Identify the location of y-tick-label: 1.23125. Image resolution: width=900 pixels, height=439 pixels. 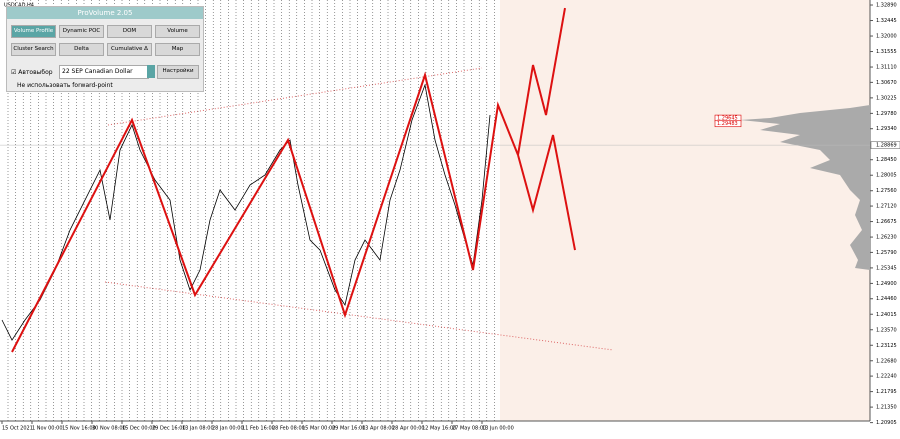
(886, 346).